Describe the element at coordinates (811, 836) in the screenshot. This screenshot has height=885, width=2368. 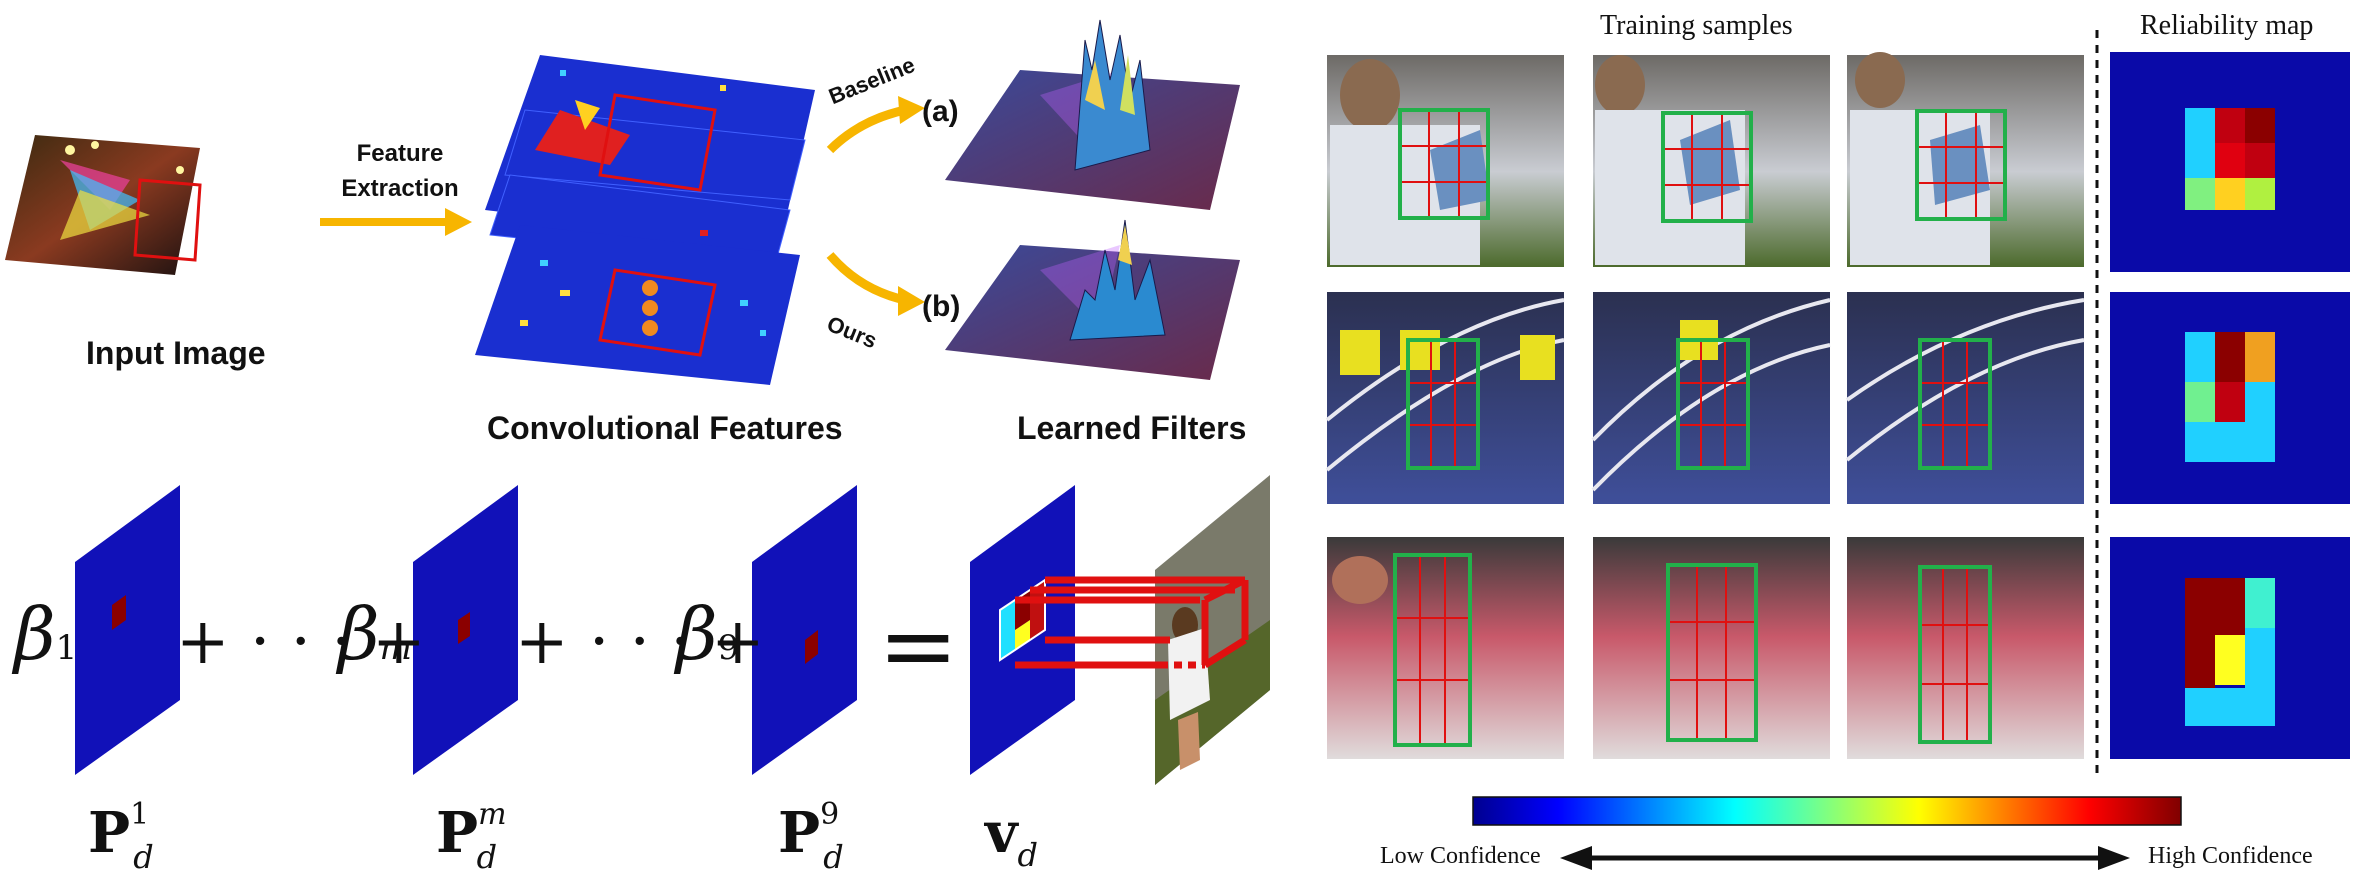
I see `p-d-9: P9d` at that location.